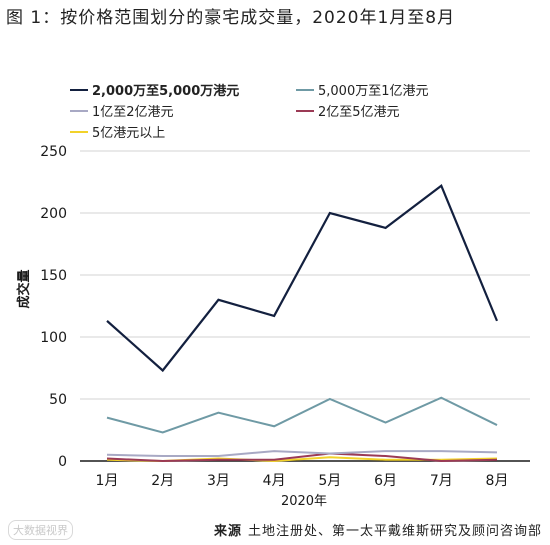 Image resolution: width=550 pixels, height=545 pixels. Describe the element at coordinates (58, 400) in the screenshot. I see `y-tick-label: 50` at that location.